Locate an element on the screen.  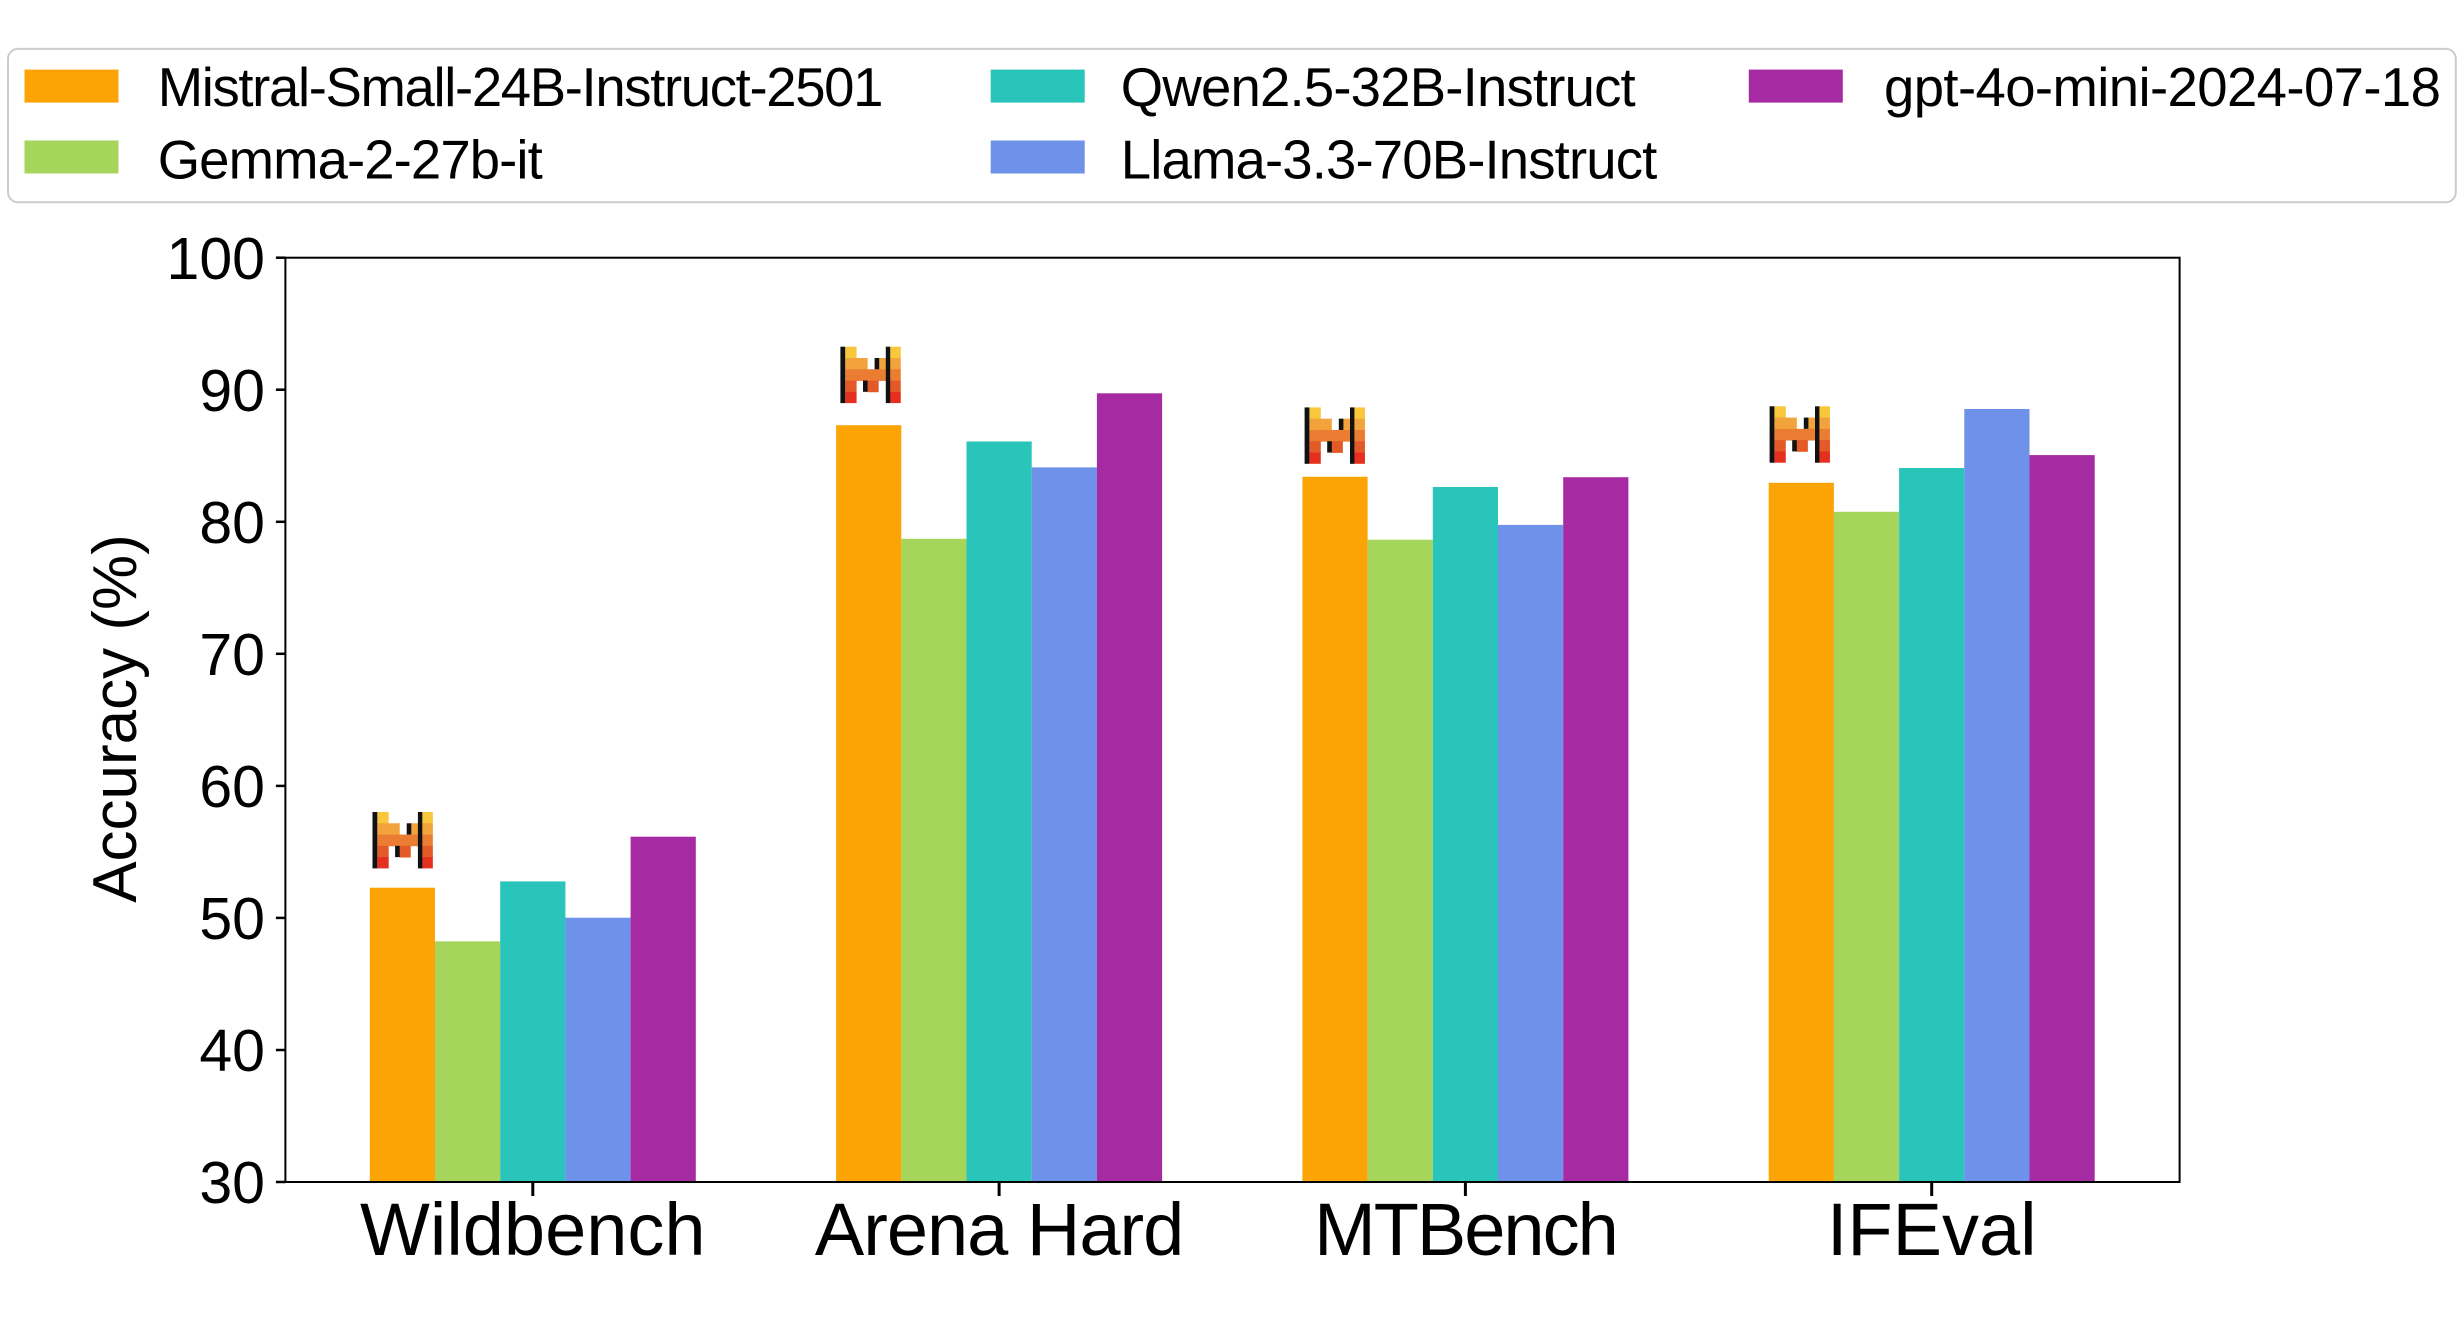
svg-text: Wildbench is located at coordinates (533, 1229).